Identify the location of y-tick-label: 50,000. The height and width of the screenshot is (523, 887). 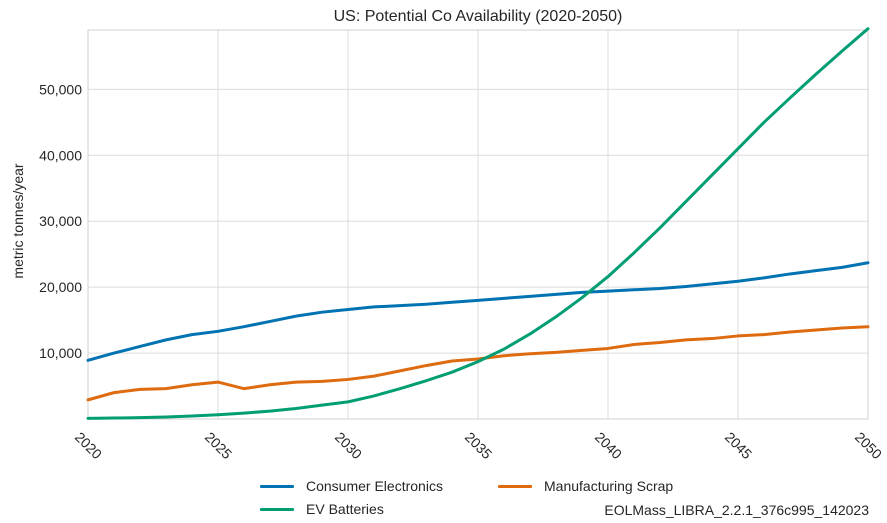
(60, 89).